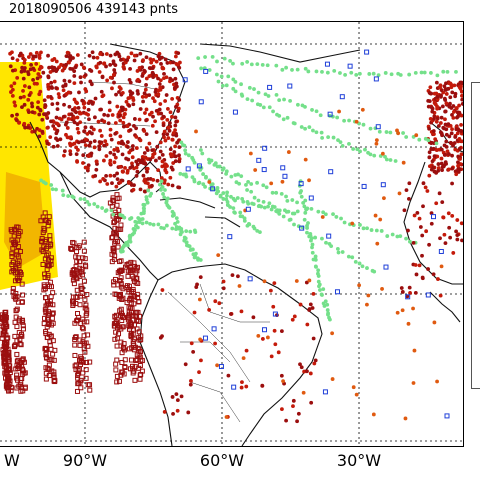 The image size is (480, 480). Describe the element at coordinates (12, 460) in the screenshot. I see `lon-tick-label: W` at that location.